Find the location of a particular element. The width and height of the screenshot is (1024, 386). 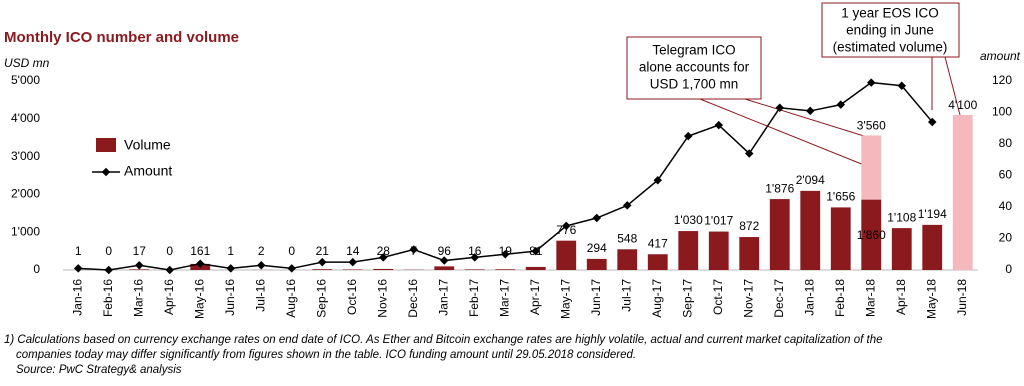

data-label: 1'017 is located at coordinates (718, 221).